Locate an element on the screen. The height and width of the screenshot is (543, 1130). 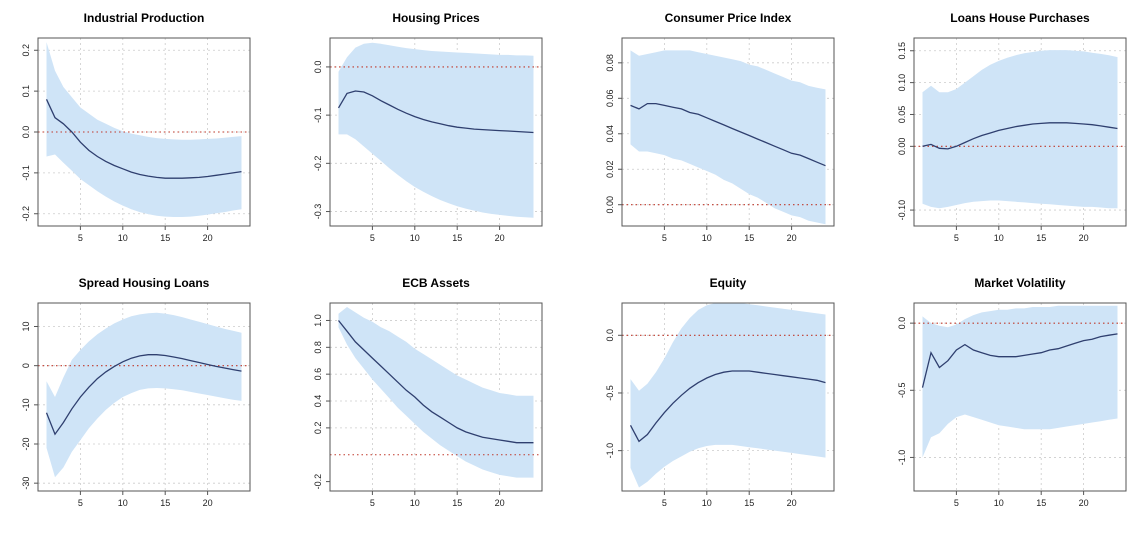
y-tick-label: 0.04 is located at coordinates (610, 134).